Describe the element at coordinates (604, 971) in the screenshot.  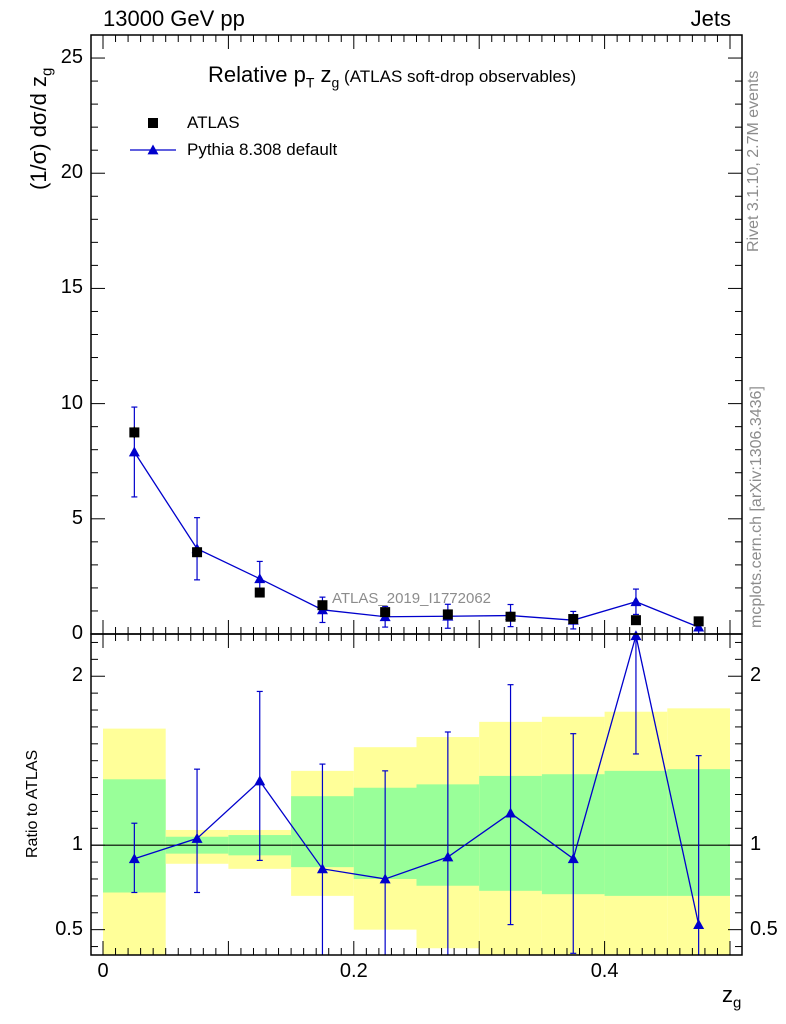
I see `x-tick-label-2: 0.4` at that location.